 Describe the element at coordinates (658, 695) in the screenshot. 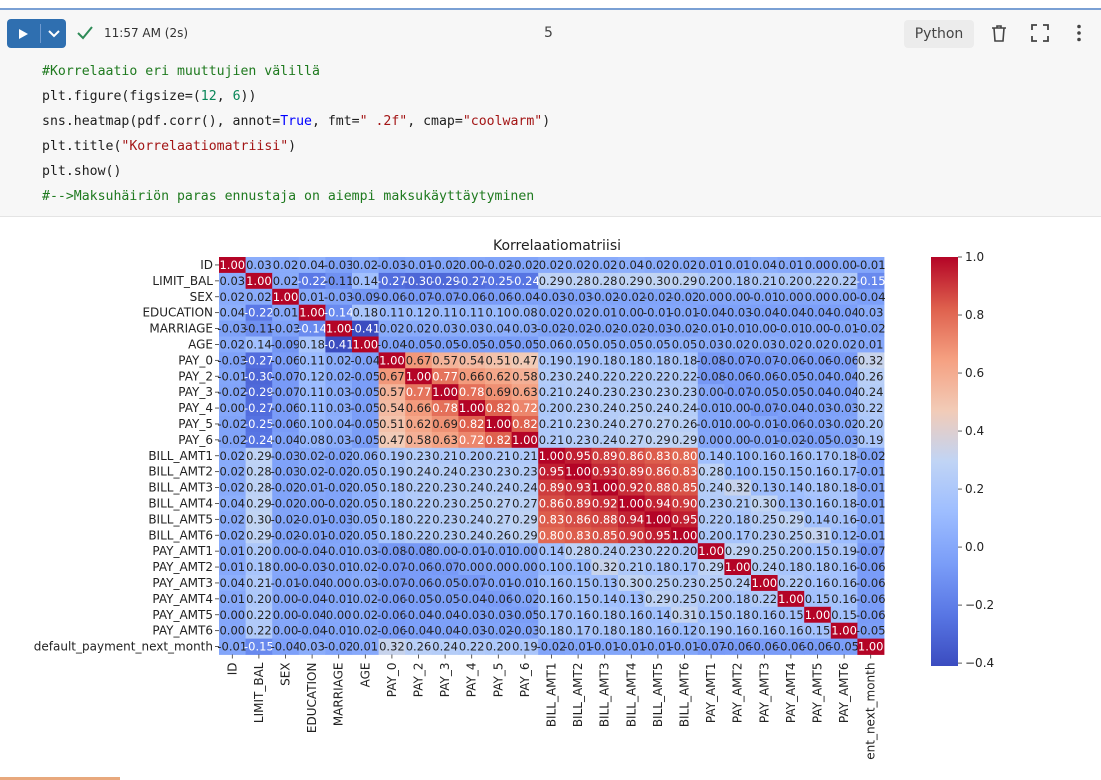

I see `x-tick-label: BILL_AMT5` at that location.